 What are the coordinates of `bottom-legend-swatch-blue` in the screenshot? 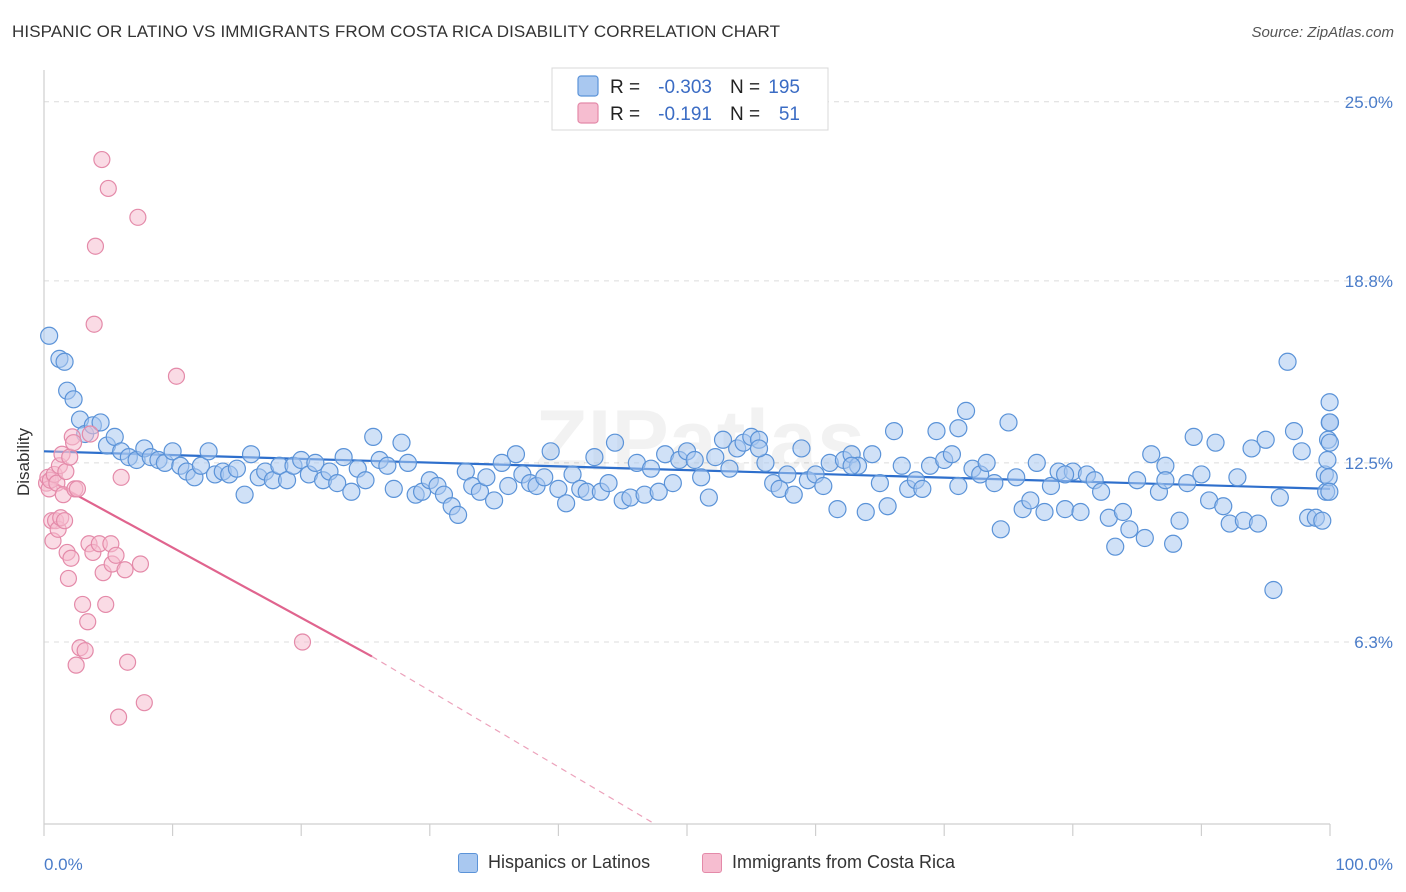 It's located at (468, 862).